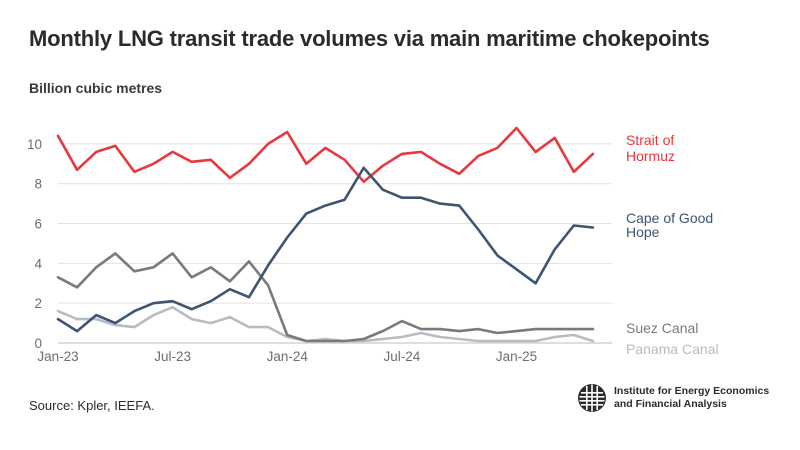 The width and height of the screenshot is (800, 450). I want to click on legend-label-cape-of-good-hope: Hope, so click(643, 232).